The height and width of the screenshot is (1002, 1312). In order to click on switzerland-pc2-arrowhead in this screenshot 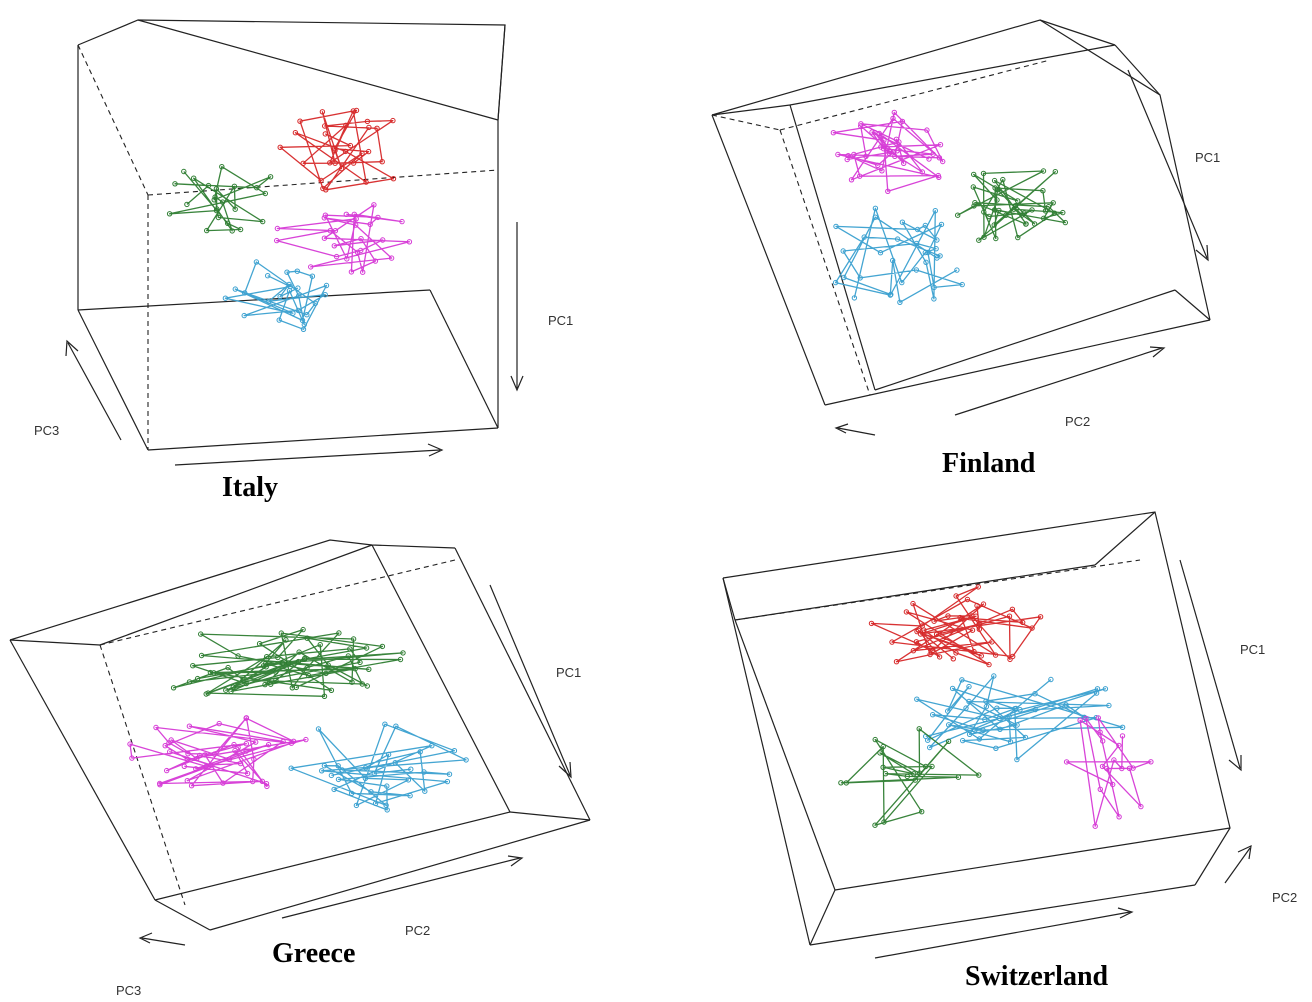, I will do `click(1244, 852)`.